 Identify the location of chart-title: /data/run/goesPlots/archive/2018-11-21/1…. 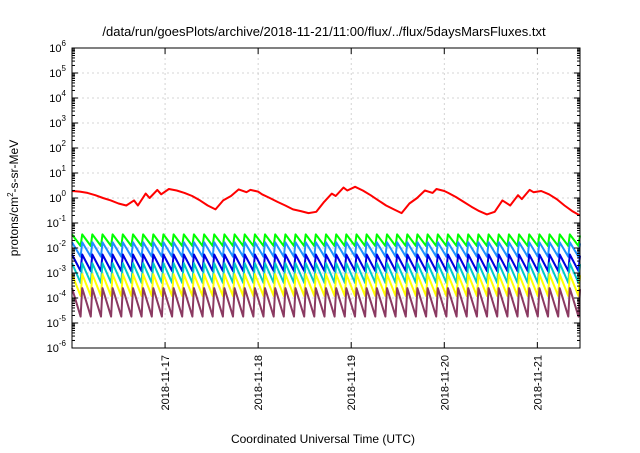
(324, 31).